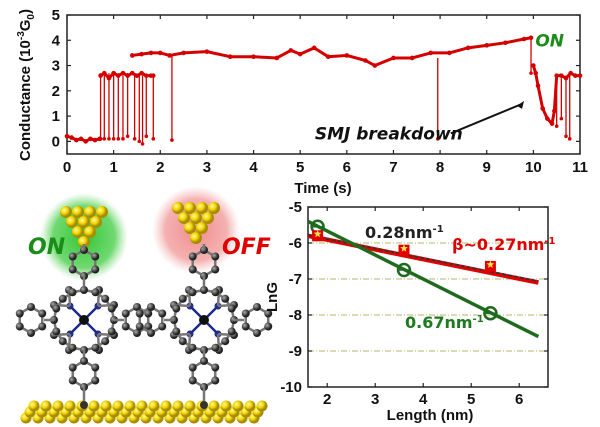 The image size is (600, 427). Describe the element at coordinates (56, 116) in the screenshot. I see `top-y-tick-label: 1` at that location.